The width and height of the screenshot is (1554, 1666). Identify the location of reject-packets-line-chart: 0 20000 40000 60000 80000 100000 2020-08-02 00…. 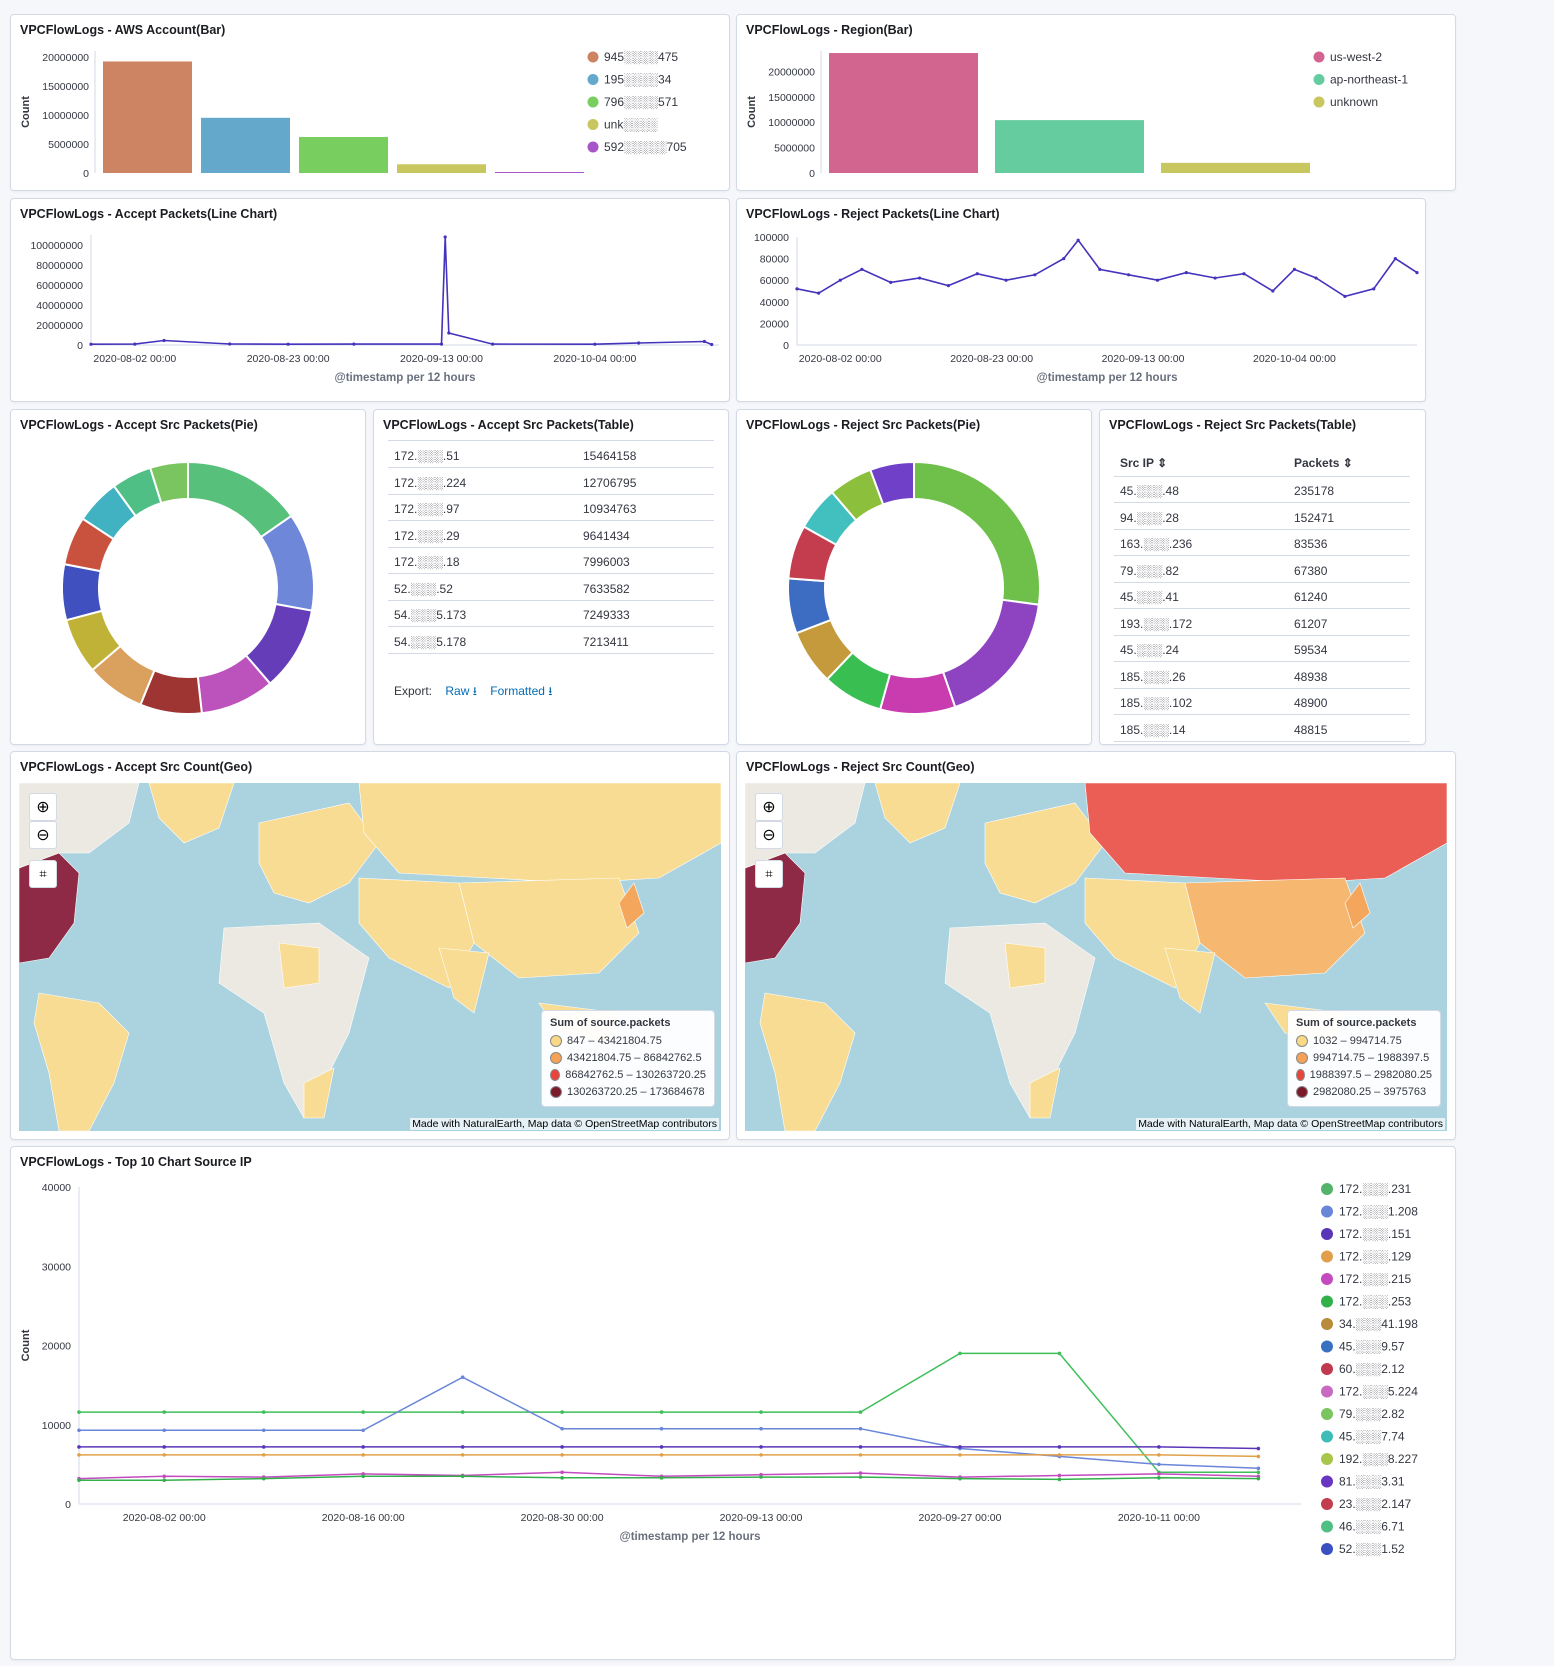
(1086, 308).